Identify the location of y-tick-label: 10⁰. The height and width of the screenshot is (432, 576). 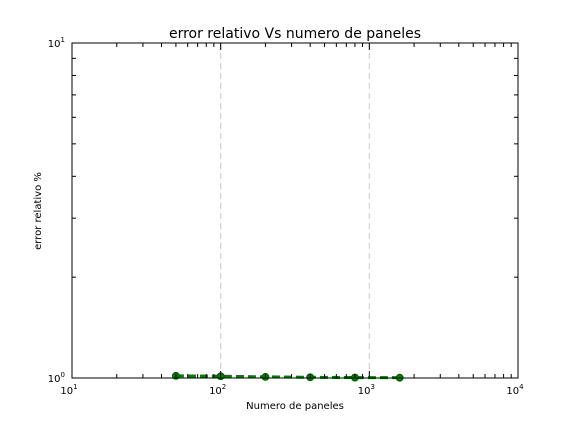
(56, 378).